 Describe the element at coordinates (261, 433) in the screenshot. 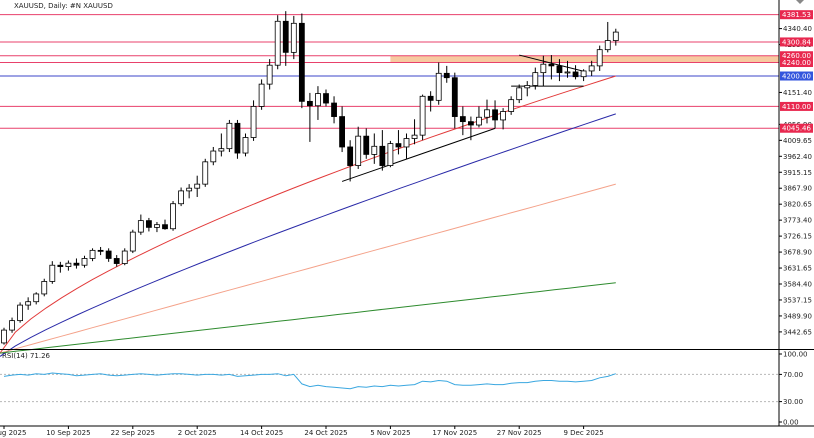

I see `time-tick-label: 14 Oct 2025` at that location.